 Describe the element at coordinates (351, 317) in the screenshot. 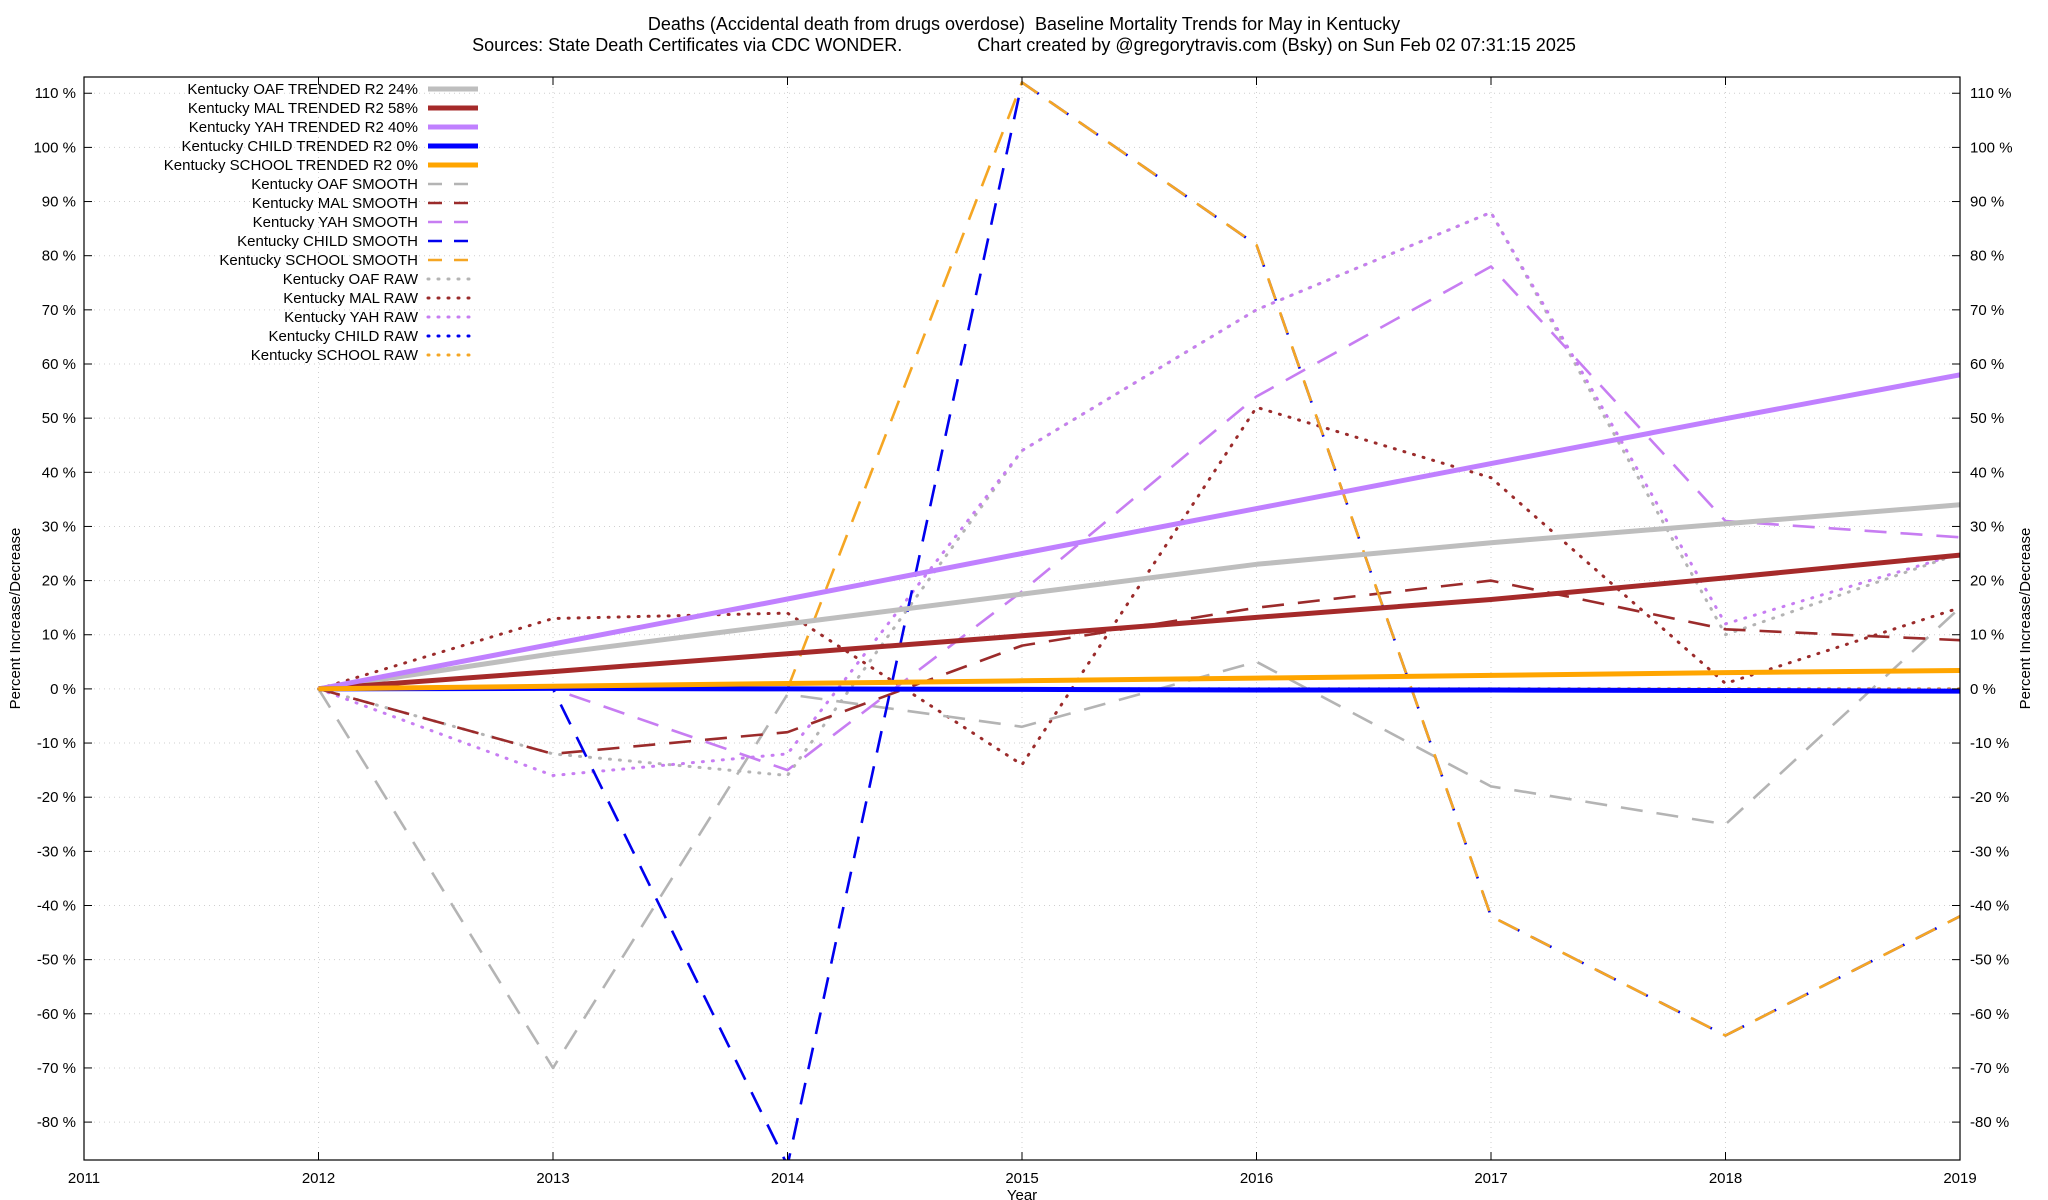

I see `legend-label-12: Kentucky YAH RAW` at that location.